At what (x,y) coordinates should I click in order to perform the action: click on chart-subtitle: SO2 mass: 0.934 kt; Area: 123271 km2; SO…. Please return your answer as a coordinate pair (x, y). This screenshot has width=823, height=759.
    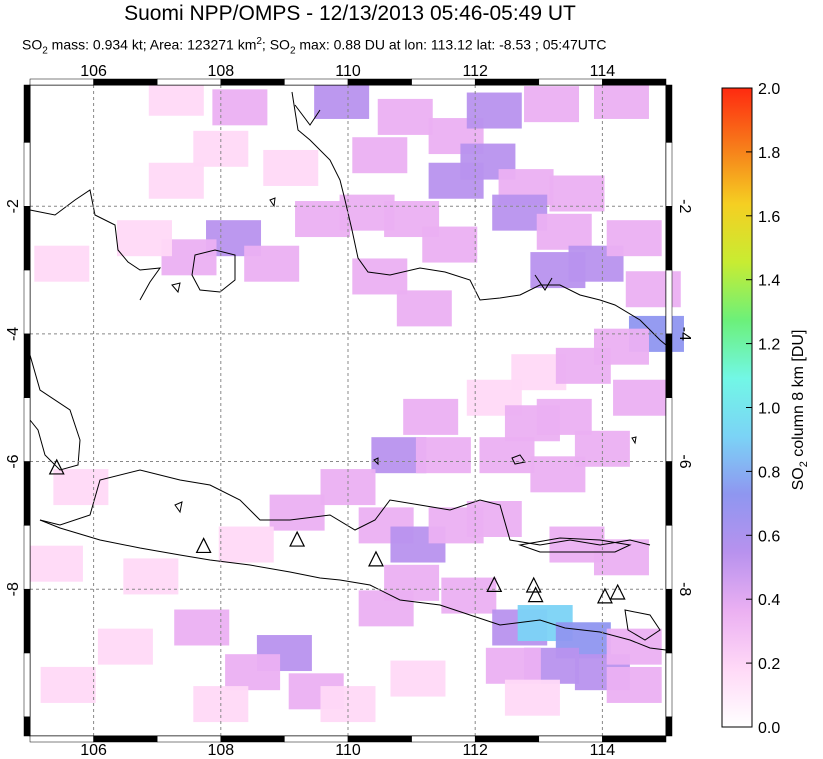
    Looking at the image, I should click on (314, 46).